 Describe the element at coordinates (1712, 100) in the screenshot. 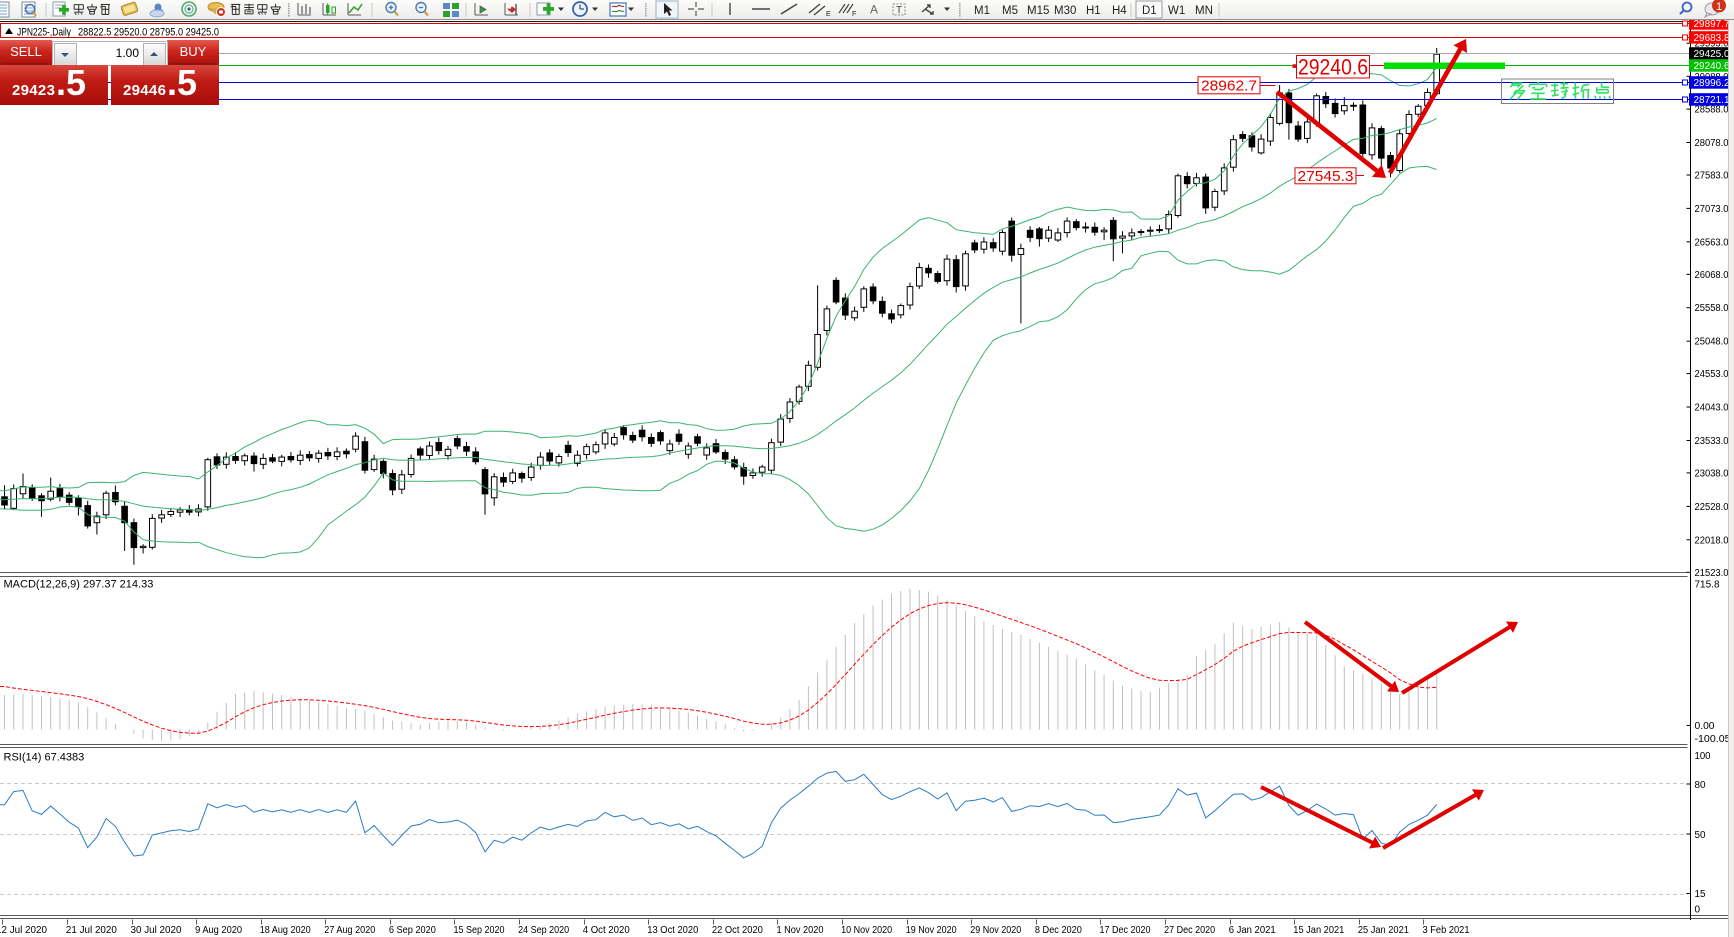

I see `svg-text: 28721.1` at that location.